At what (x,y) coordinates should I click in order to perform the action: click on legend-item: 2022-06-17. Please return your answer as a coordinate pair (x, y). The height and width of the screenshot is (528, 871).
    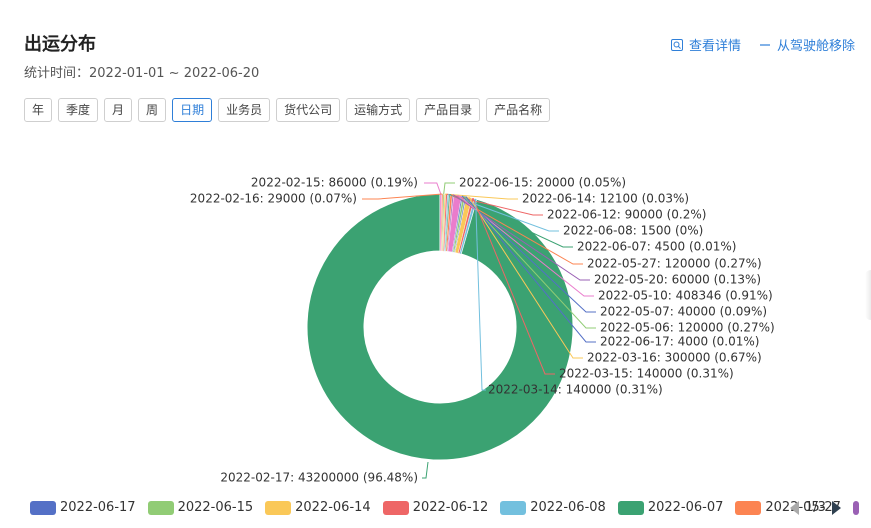
    Looking at the image, I should click on (83, 507).